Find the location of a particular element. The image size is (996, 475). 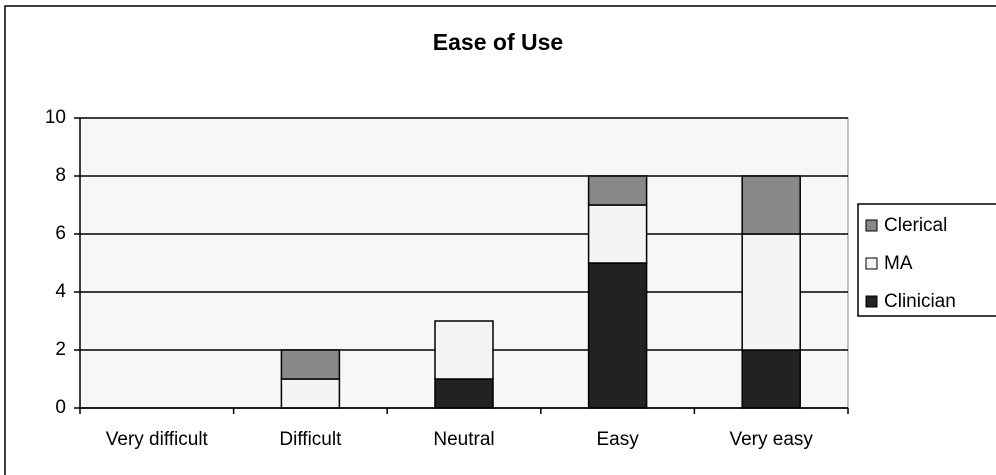

x-tick-label: Easy is located at coordinates (617, 439).